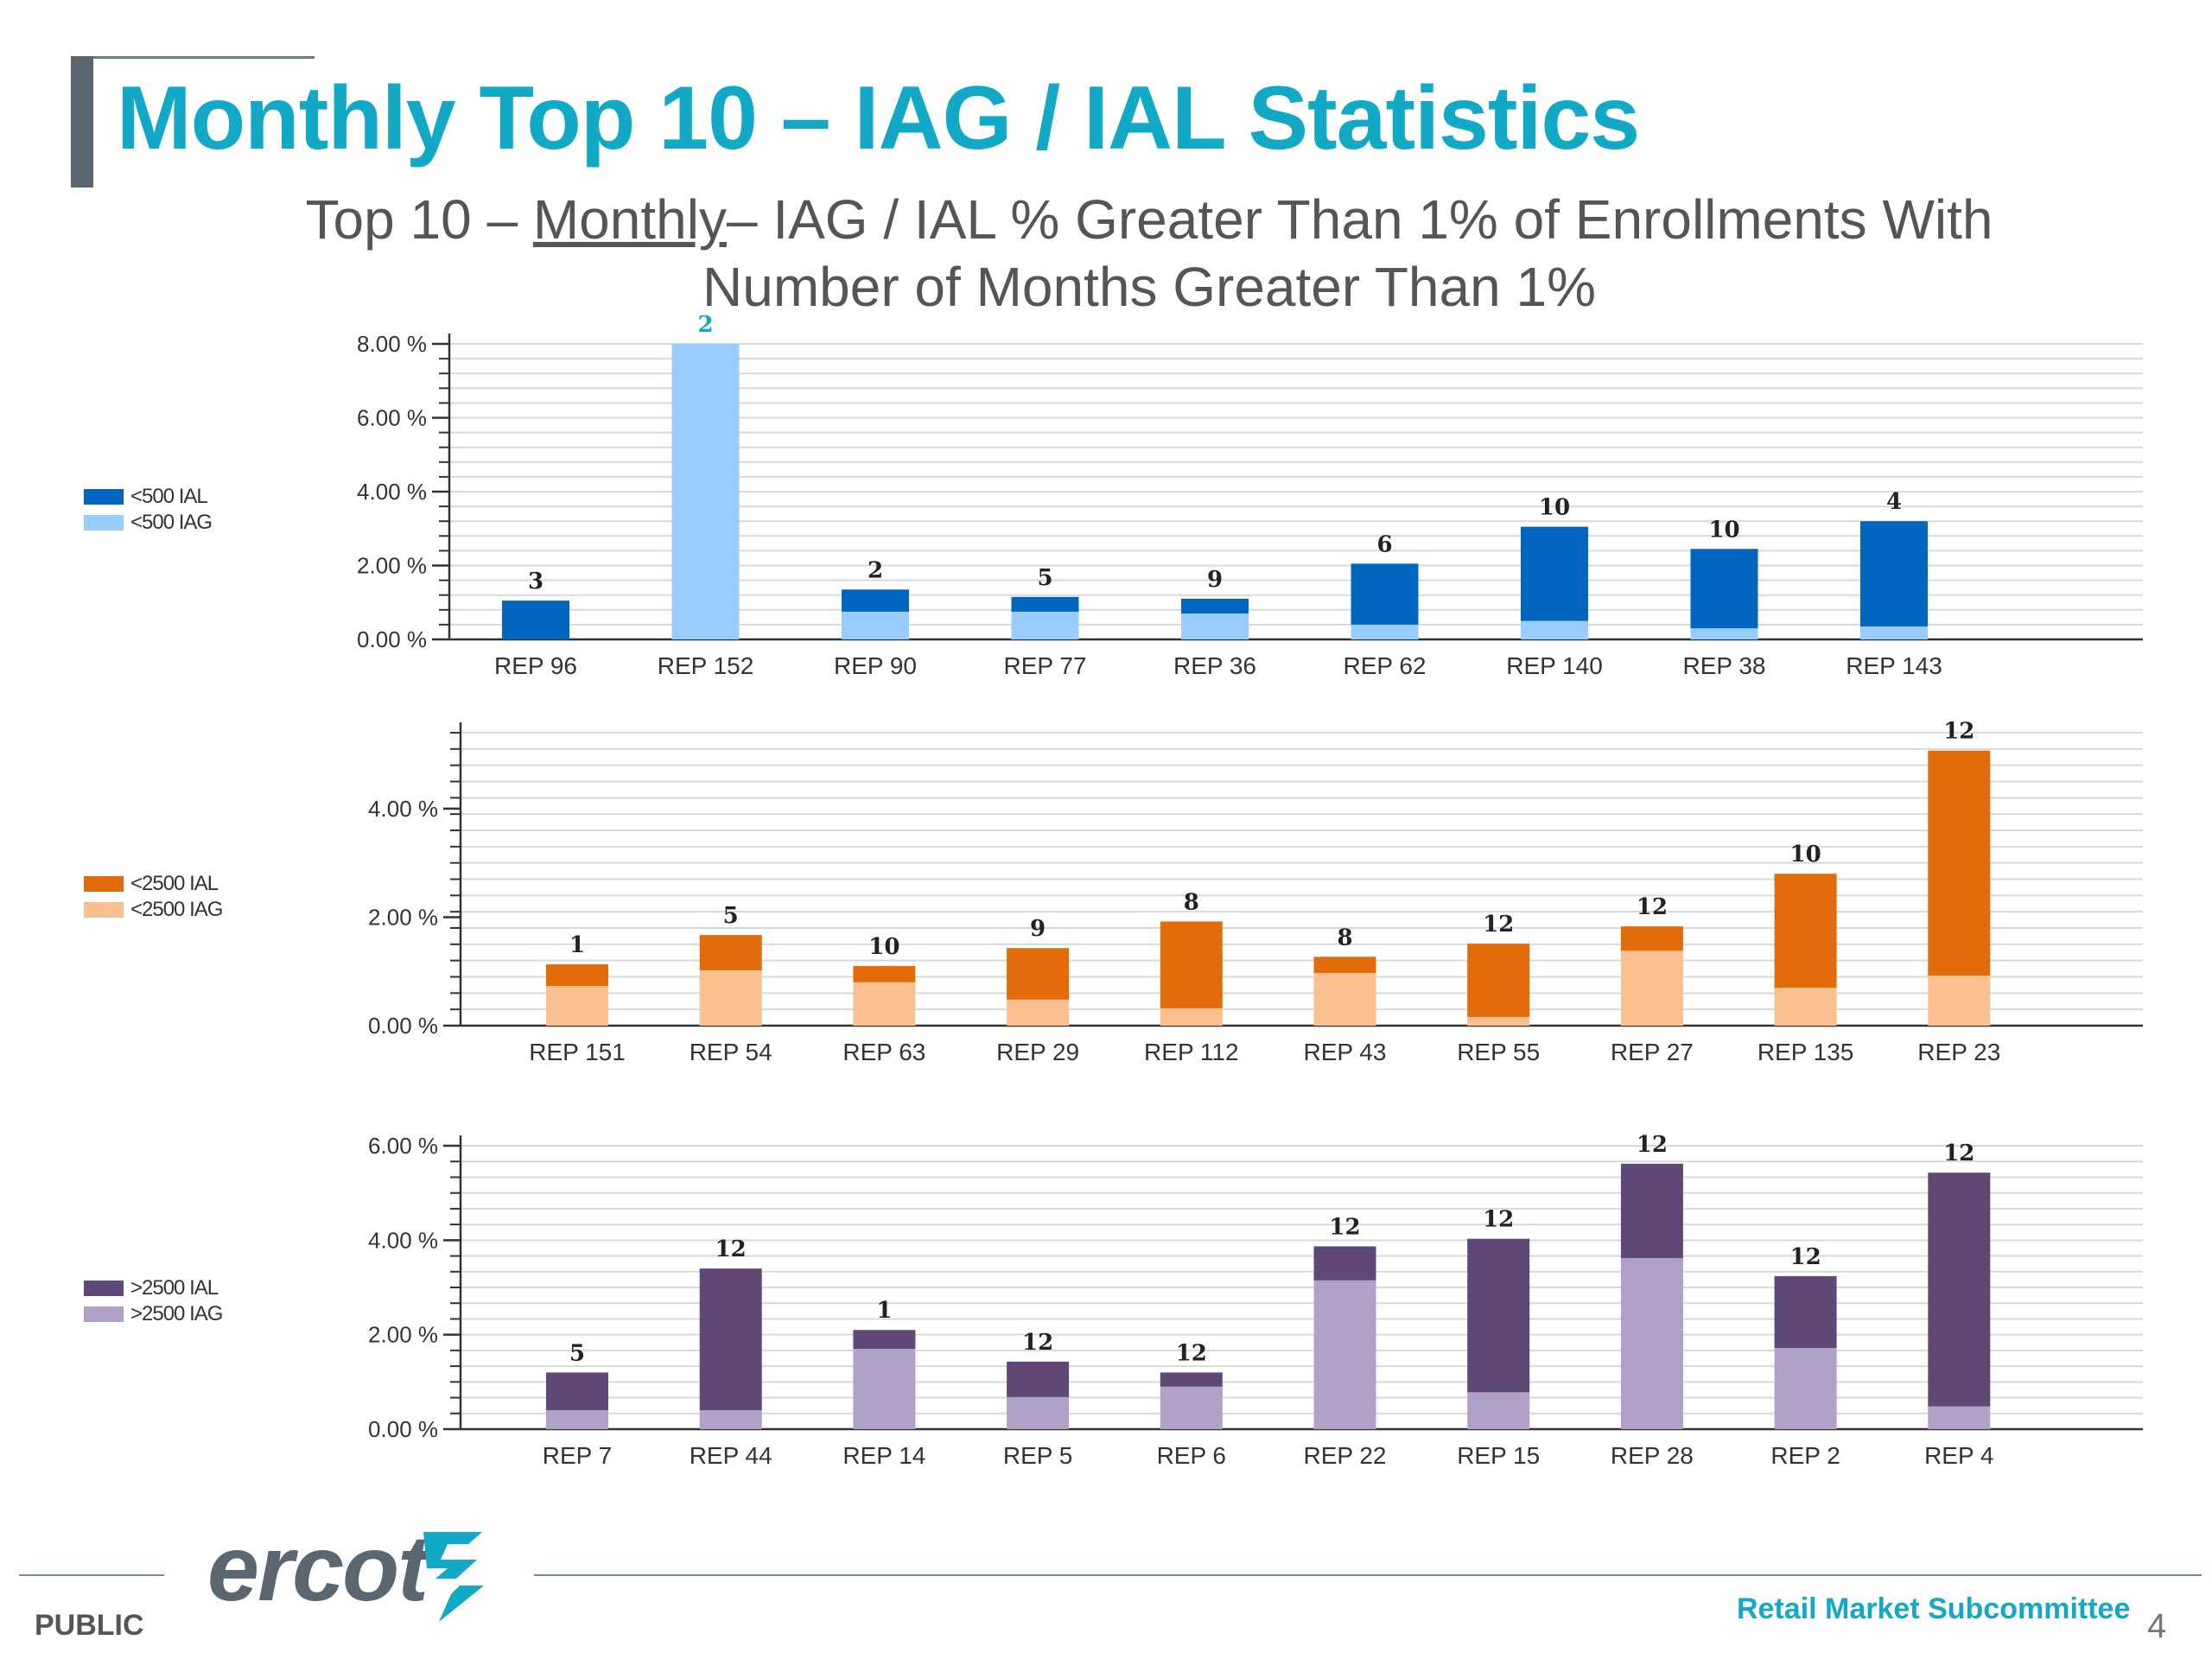 The width and height of the screenshot is (2212, 1659). I want to click on x-tick-label: REP 22, so click(1345, 1455).